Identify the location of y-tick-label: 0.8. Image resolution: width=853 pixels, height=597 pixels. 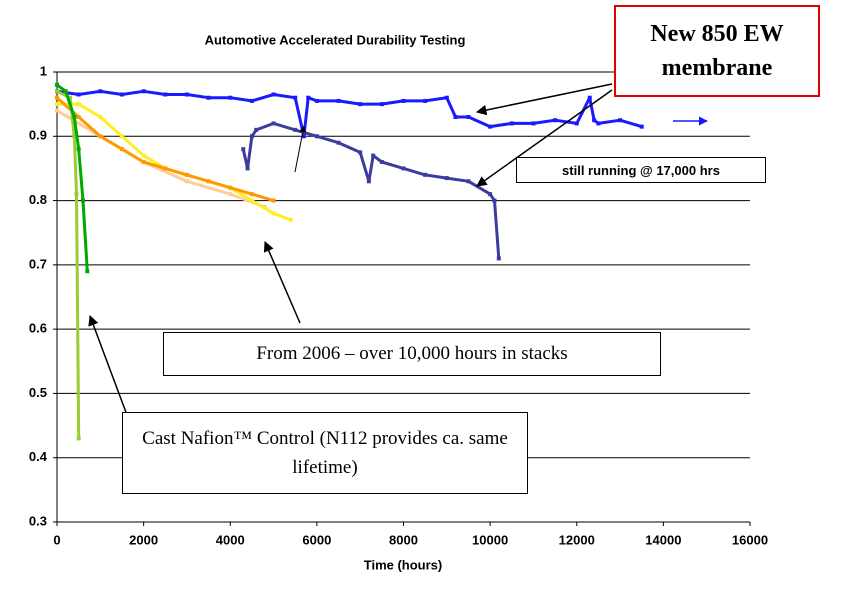
(38, 199).